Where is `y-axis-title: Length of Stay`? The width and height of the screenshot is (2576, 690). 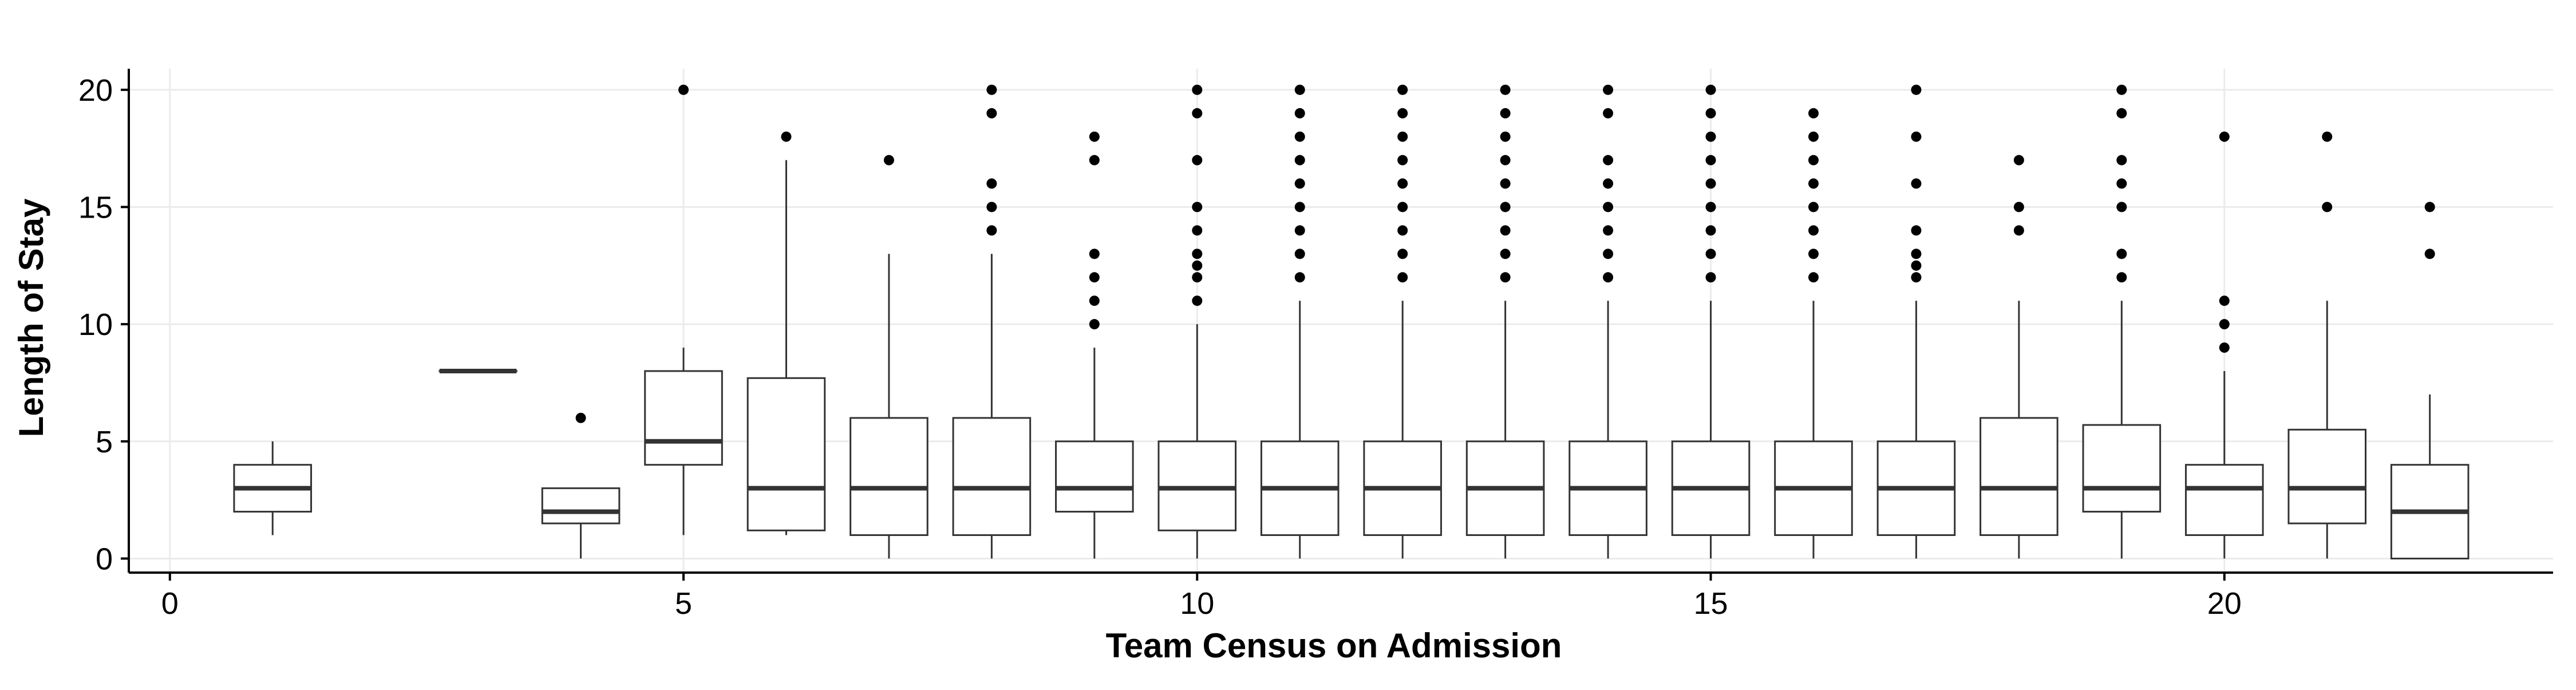
y-axis-title: Length of Stay is located at coordinates (31, 317).